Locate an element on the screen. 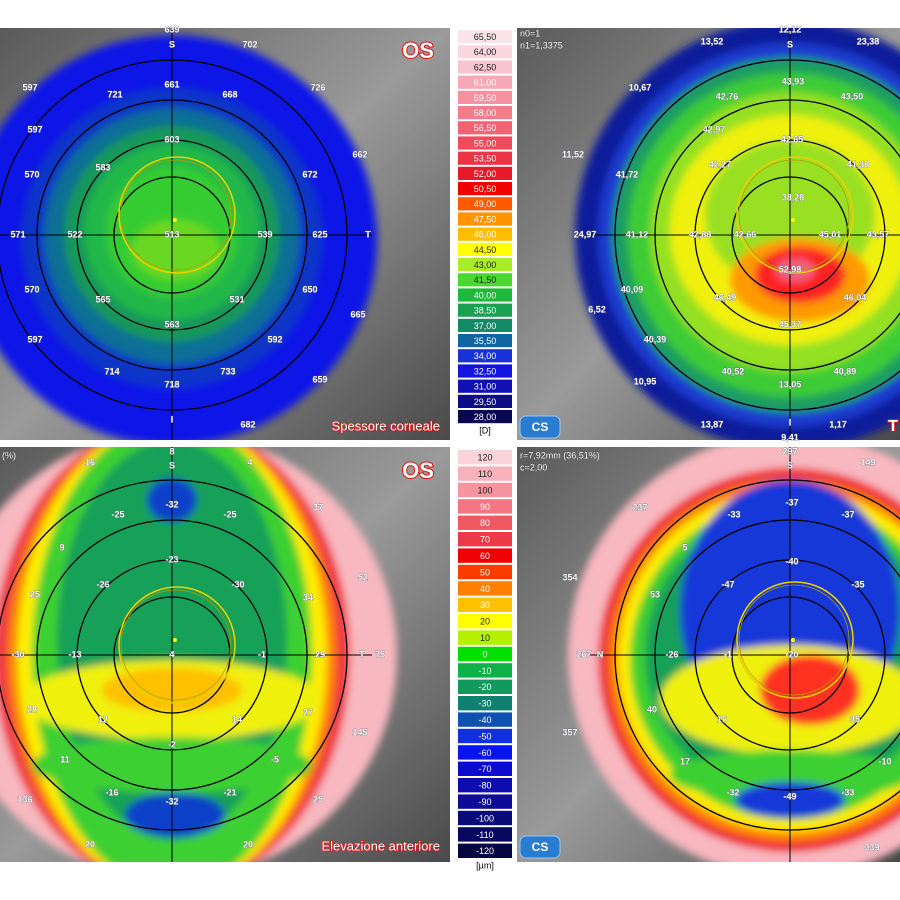 The height and width of the screenshot is (900, 900). map-value-label: -1 is located at coordinates (262, 654).